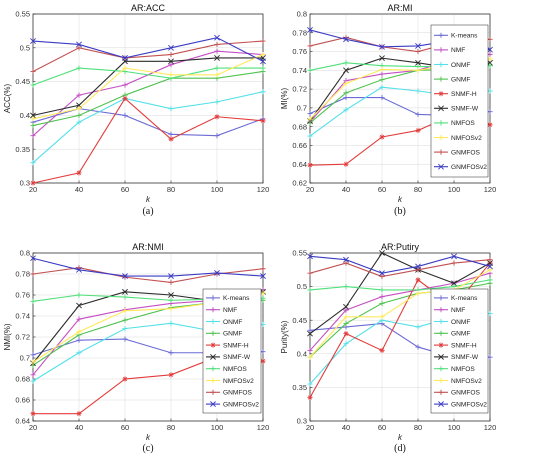  What do you see at coordinates (7, 99) in the screenshot?
I see `y-axis-label: ACC(%)` at bounding box center [7, 99].